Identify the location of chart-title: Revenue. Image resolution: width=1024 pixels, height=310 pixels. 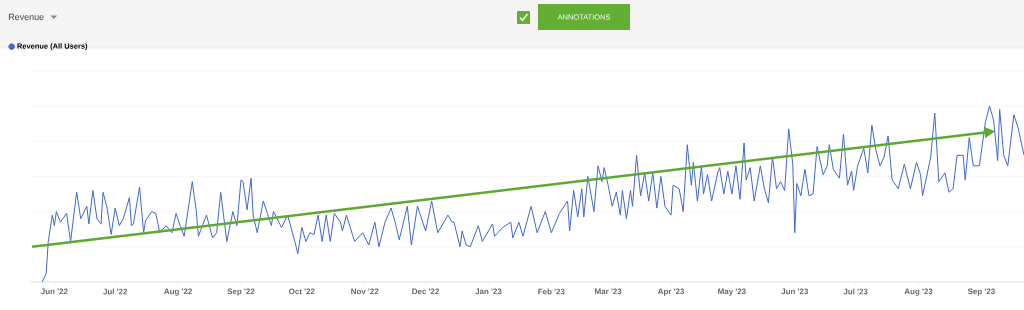
(26, 17).